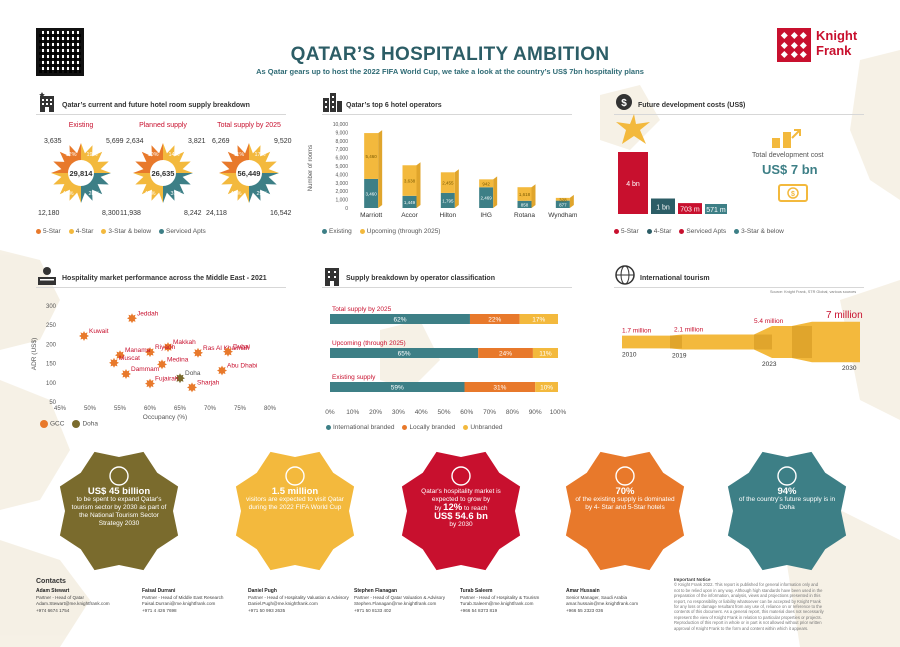 The width and height of the screenshot is (900, 647). What do you see at coordinates (763, 342) in the screenshot?
I see `funnel-joint` at bounding box center [763, 342].